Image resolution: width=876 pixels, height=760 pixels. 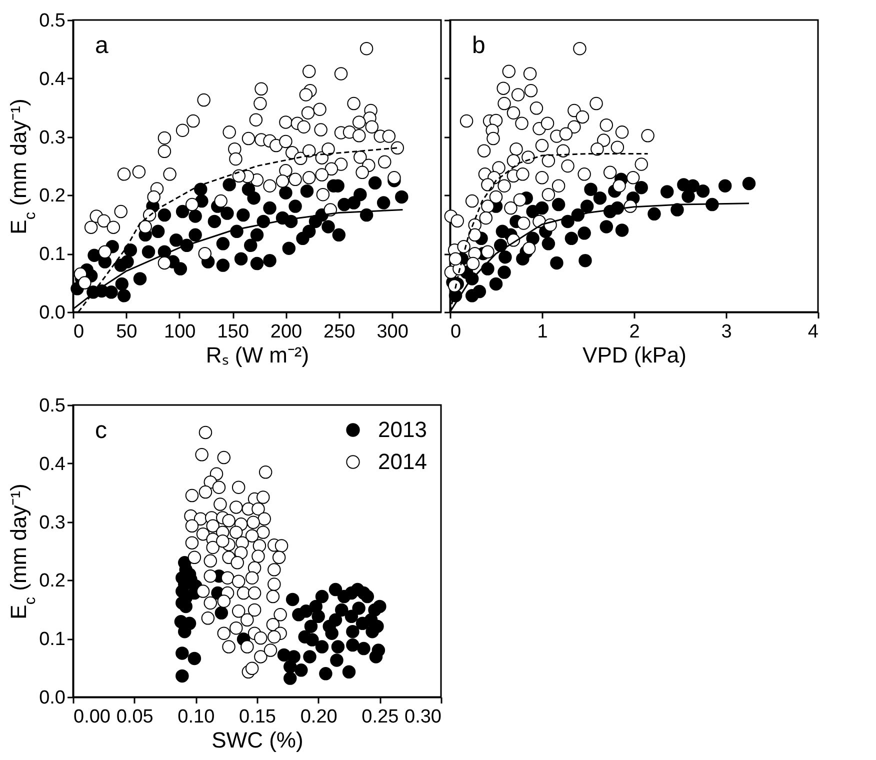 What do you see at coordinates (423, 717) in the screenshot?
I see `x-tick-label: 0.30` at bounding box center [423, 717].